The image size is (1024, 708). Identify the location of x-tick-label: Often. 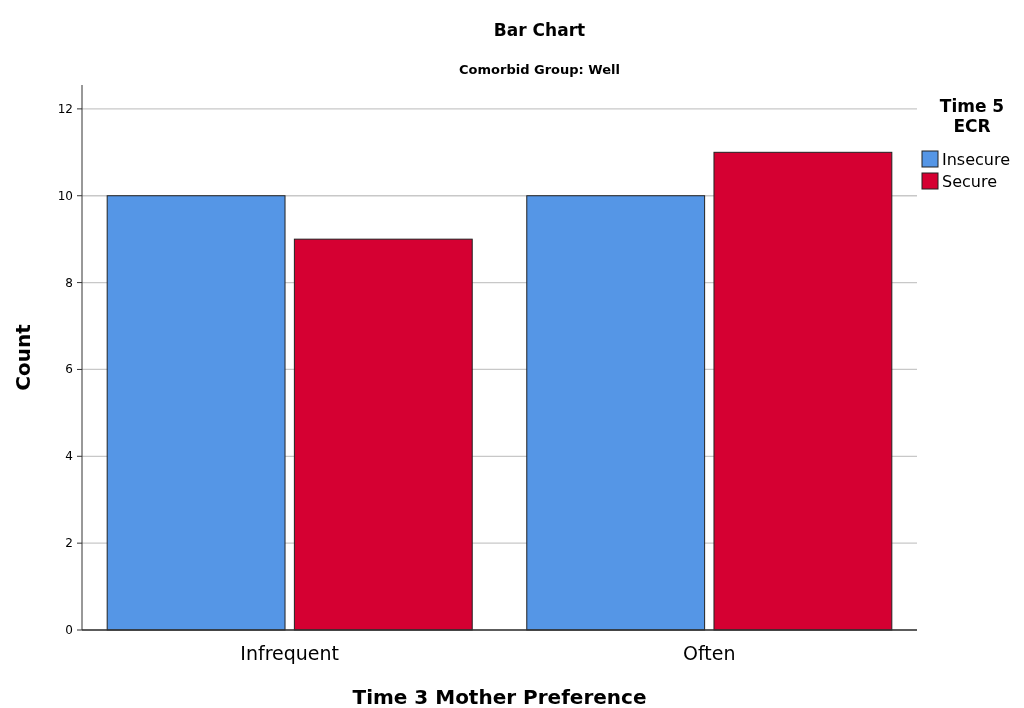
(709, 653).